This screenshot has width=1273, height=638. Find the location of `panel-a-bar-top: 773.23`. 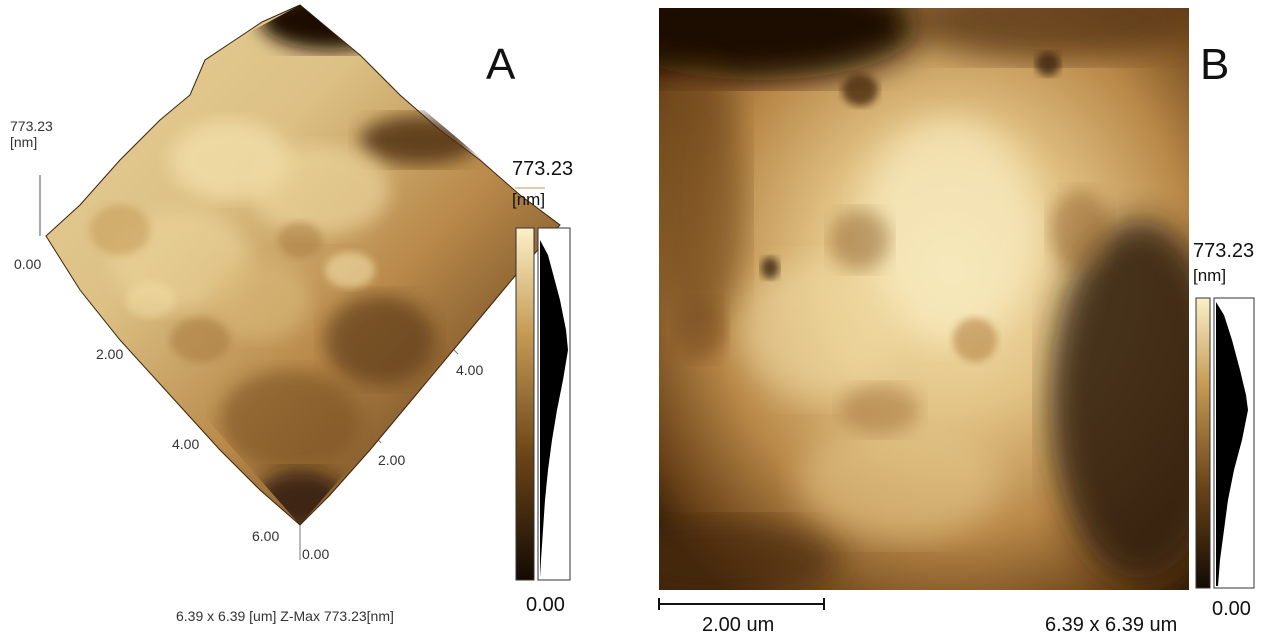

panel-a-bar-top: 773.23 is located at coordinates (543, 169).